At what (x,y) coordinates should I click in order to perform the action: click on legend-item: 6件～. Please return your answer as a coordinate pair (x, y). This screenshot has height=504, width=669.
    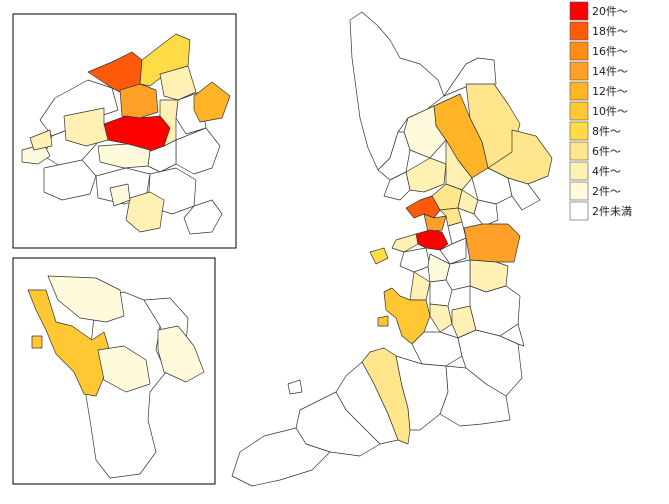
    Looking at the image, I should click on (595, 151).